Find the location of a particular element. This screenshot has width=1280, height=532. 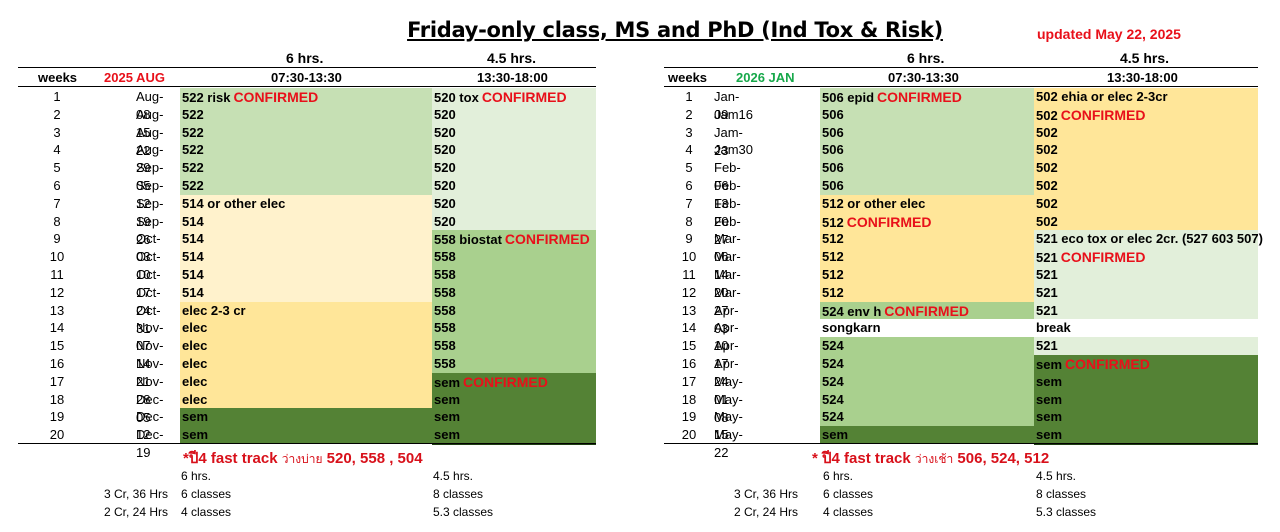

class-date: Nov-28 is located at coordinates (150, 390).